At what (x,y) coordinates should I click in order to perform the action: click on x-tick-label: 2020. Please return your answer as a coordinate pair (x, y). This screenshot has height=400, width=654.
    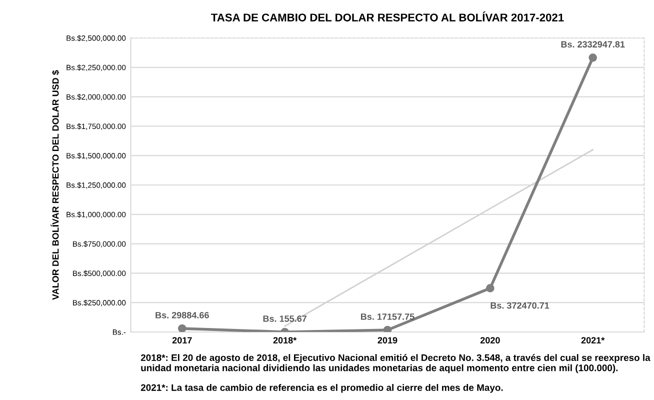
    Looking at the image, I should click on (490, 340).